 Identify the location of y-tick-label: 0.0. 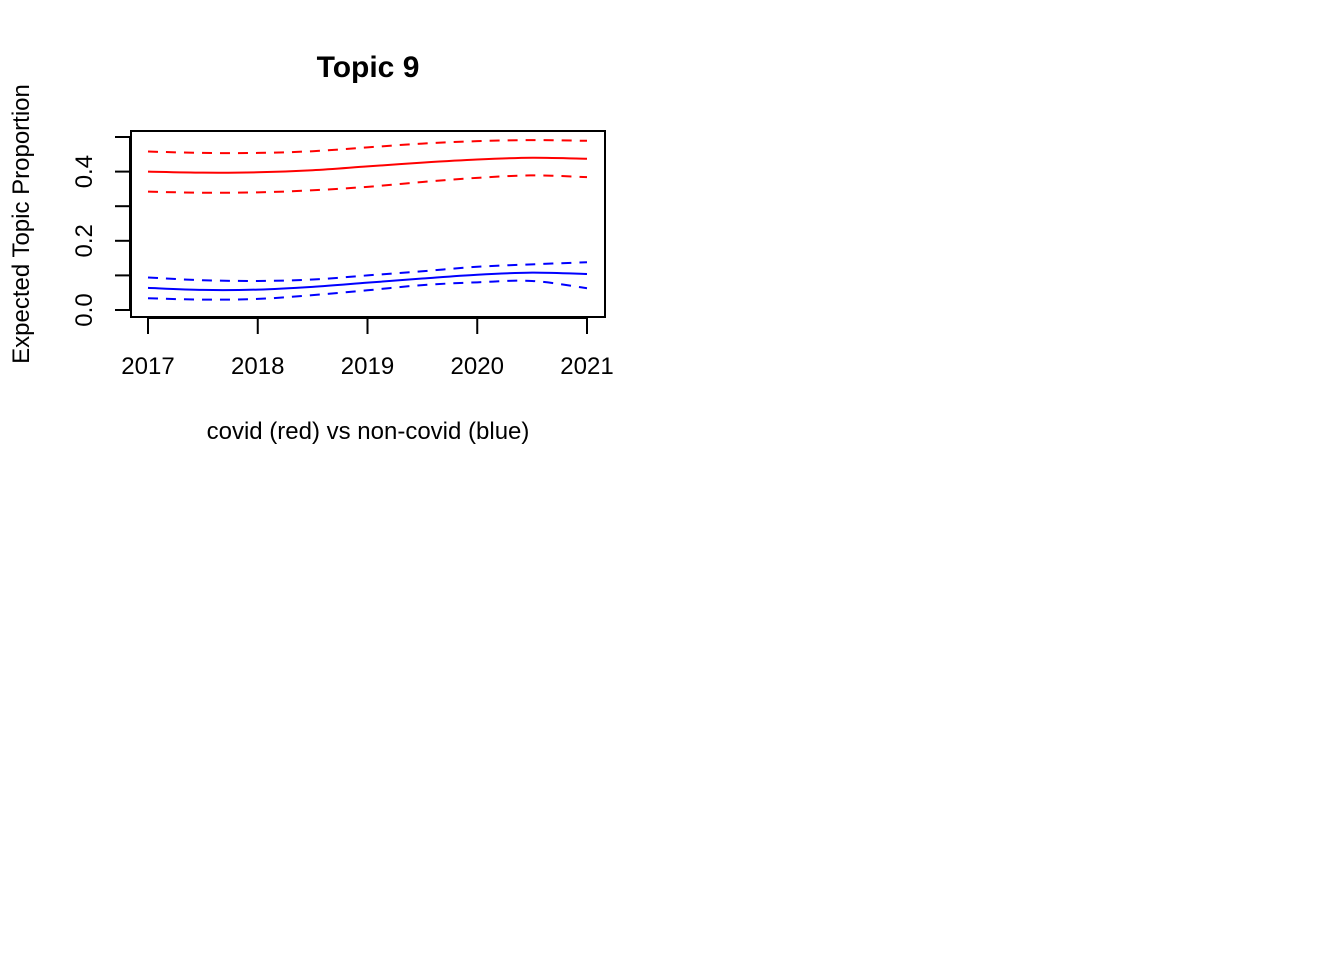
(84, 309).